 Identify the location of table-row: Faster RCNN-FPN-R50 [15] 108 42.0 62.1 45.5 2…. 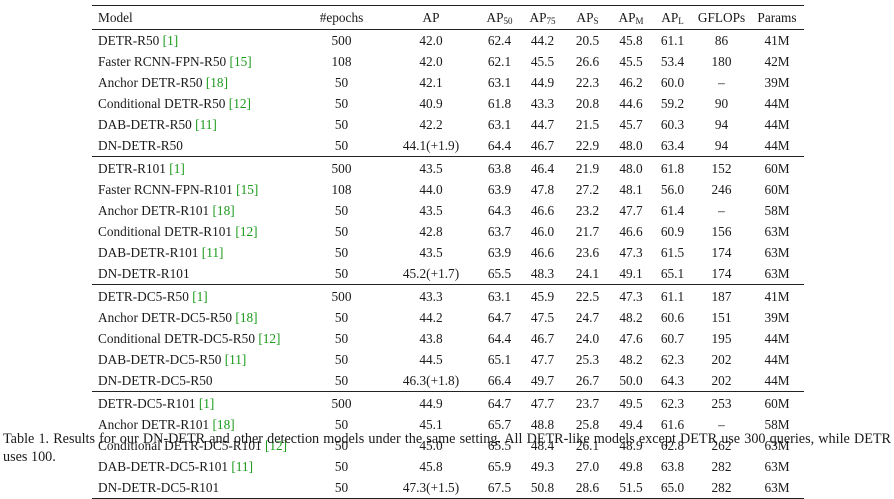
(448, 61).